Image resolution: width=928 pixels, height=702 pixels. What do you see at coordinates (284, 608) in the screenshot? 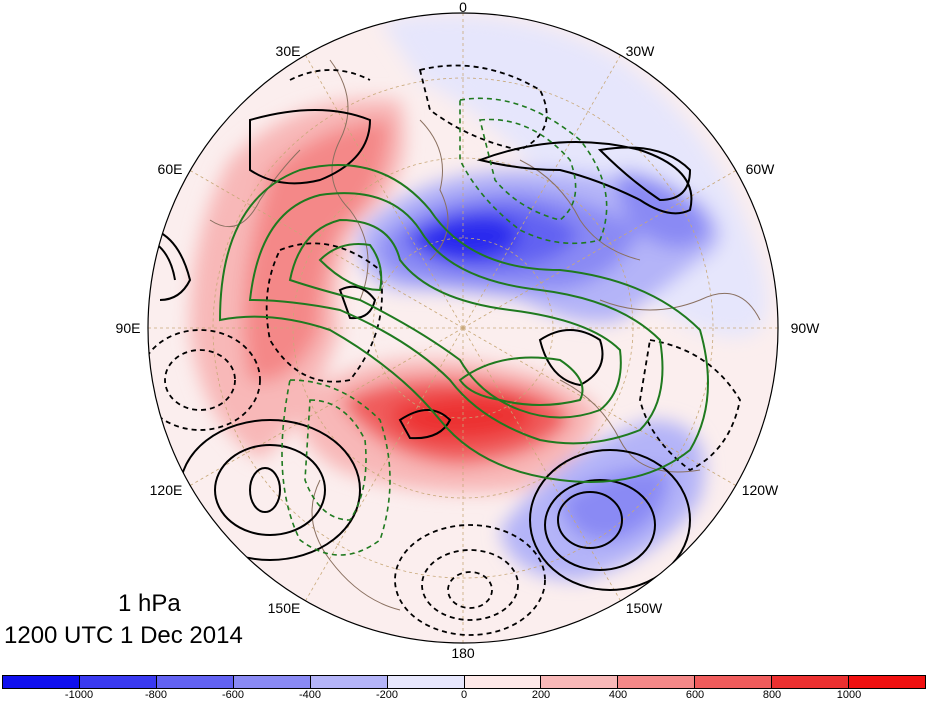
I see `lon-label-150e: 150E` at bounding box center [284, 608].